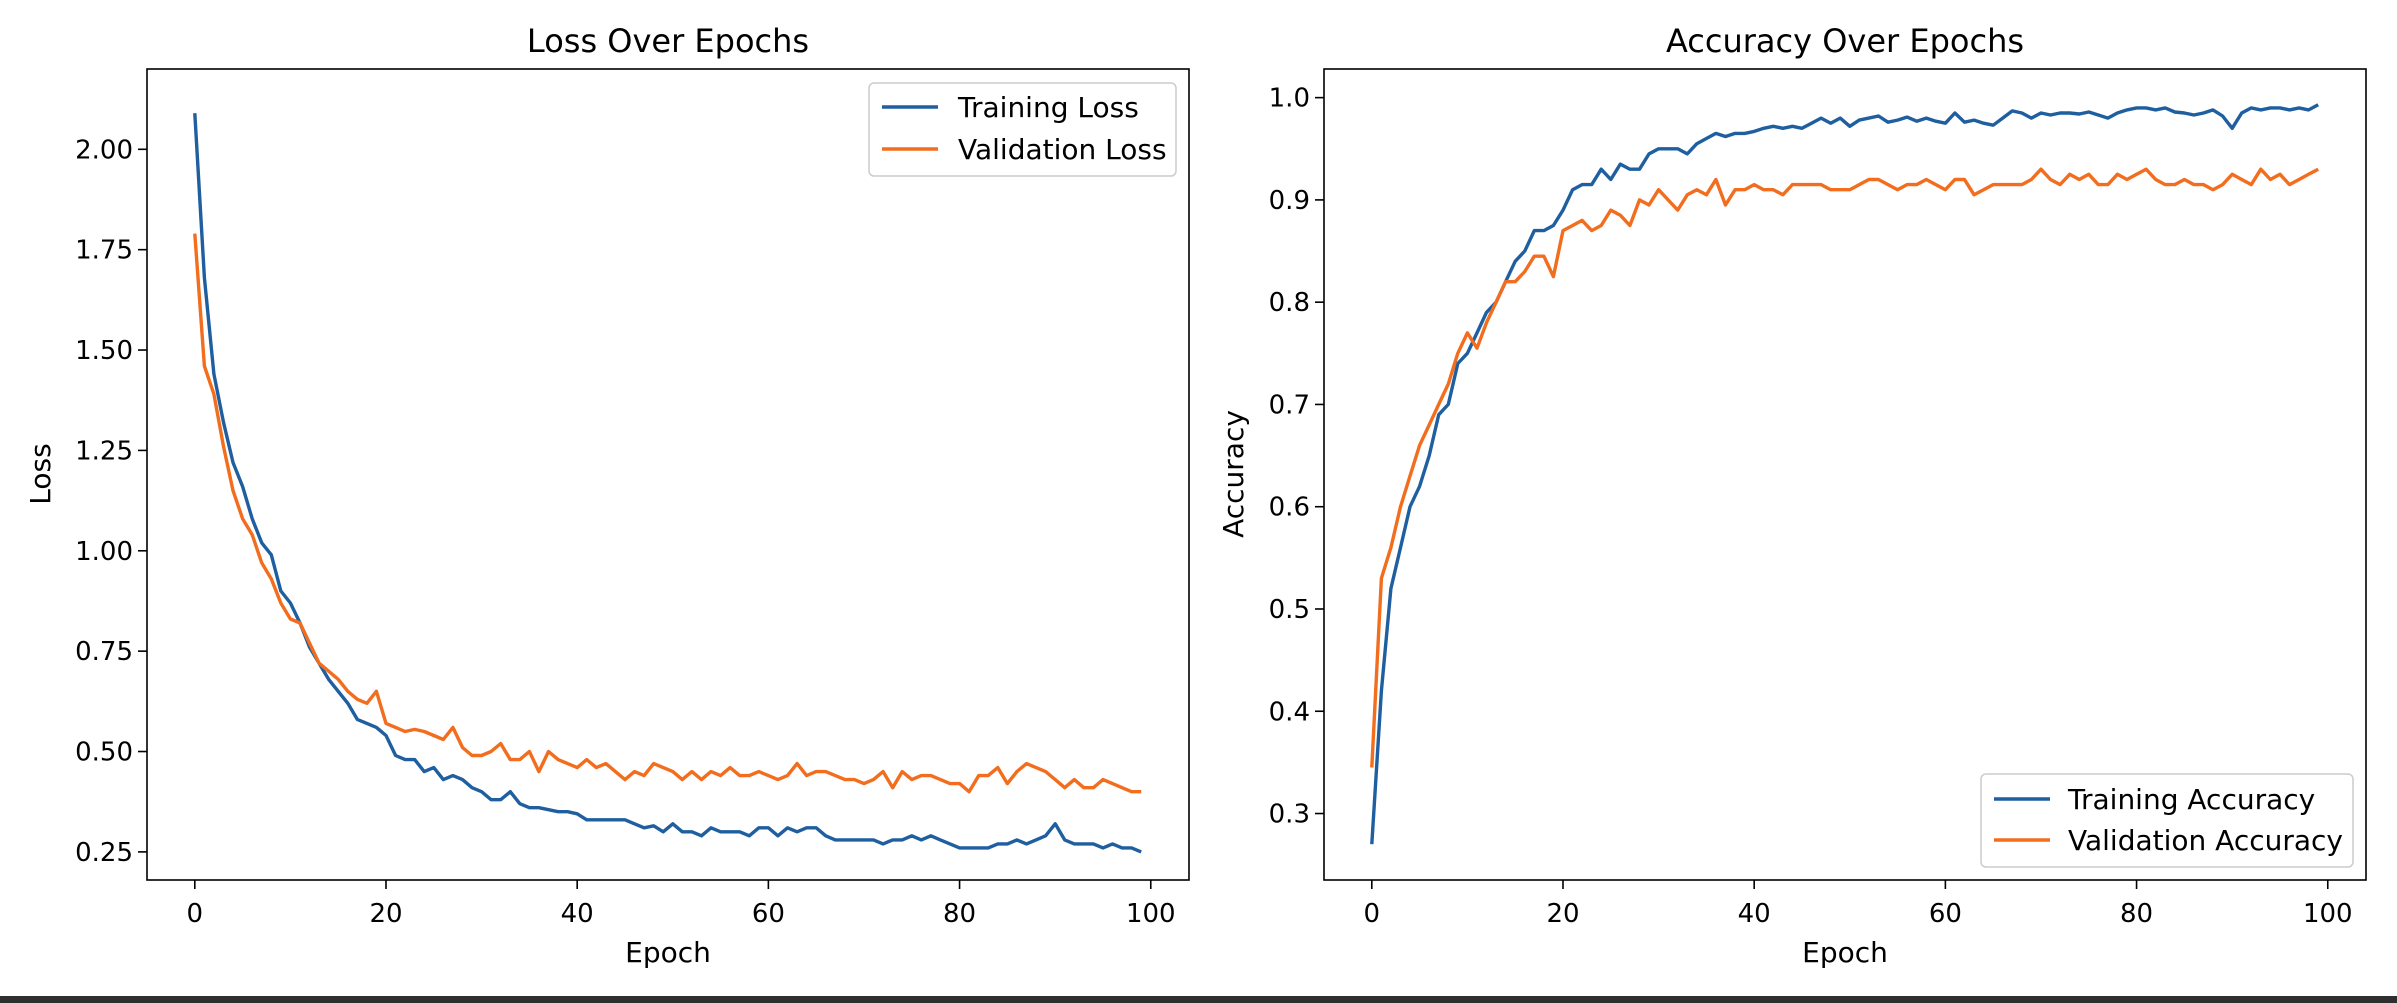  Describe the element at coordinates (195, 914) in the screenshot. I see `loss-x-tick-label: 0` at that location.